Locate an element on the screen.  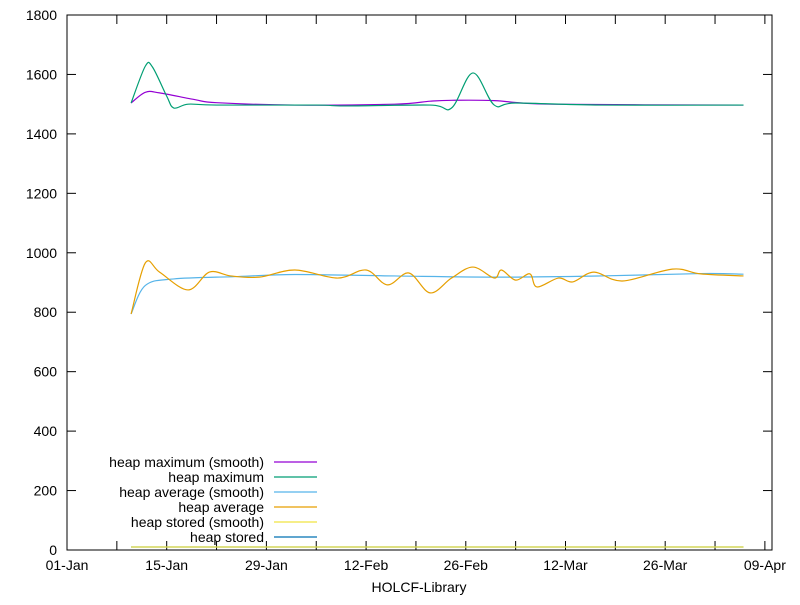
y-tick-label: 400 is located at coordinates (46, 431).